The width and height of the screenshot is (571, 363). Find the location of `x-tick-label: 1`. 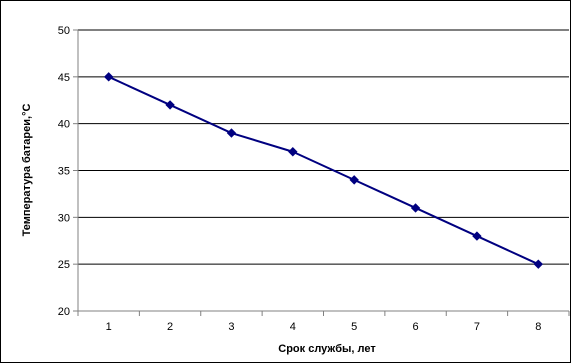

x-tick-label: 1 is located at coordinates (109, 327).